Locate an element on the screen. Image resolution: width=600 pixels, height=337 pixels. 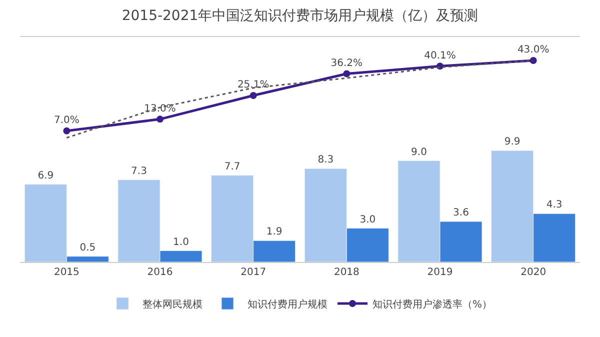
data-label: 9.9 is located at coordinates (512, 142).